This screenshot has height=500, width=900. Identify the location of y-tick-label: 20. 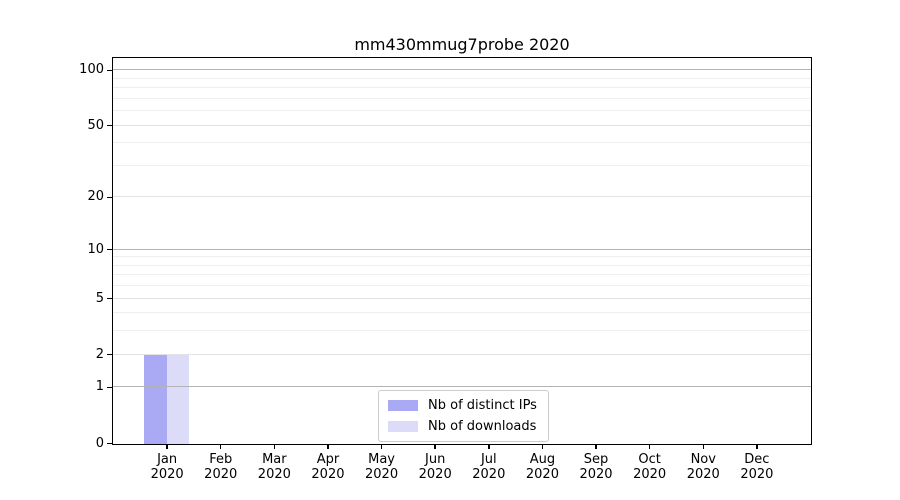
(95, 197).